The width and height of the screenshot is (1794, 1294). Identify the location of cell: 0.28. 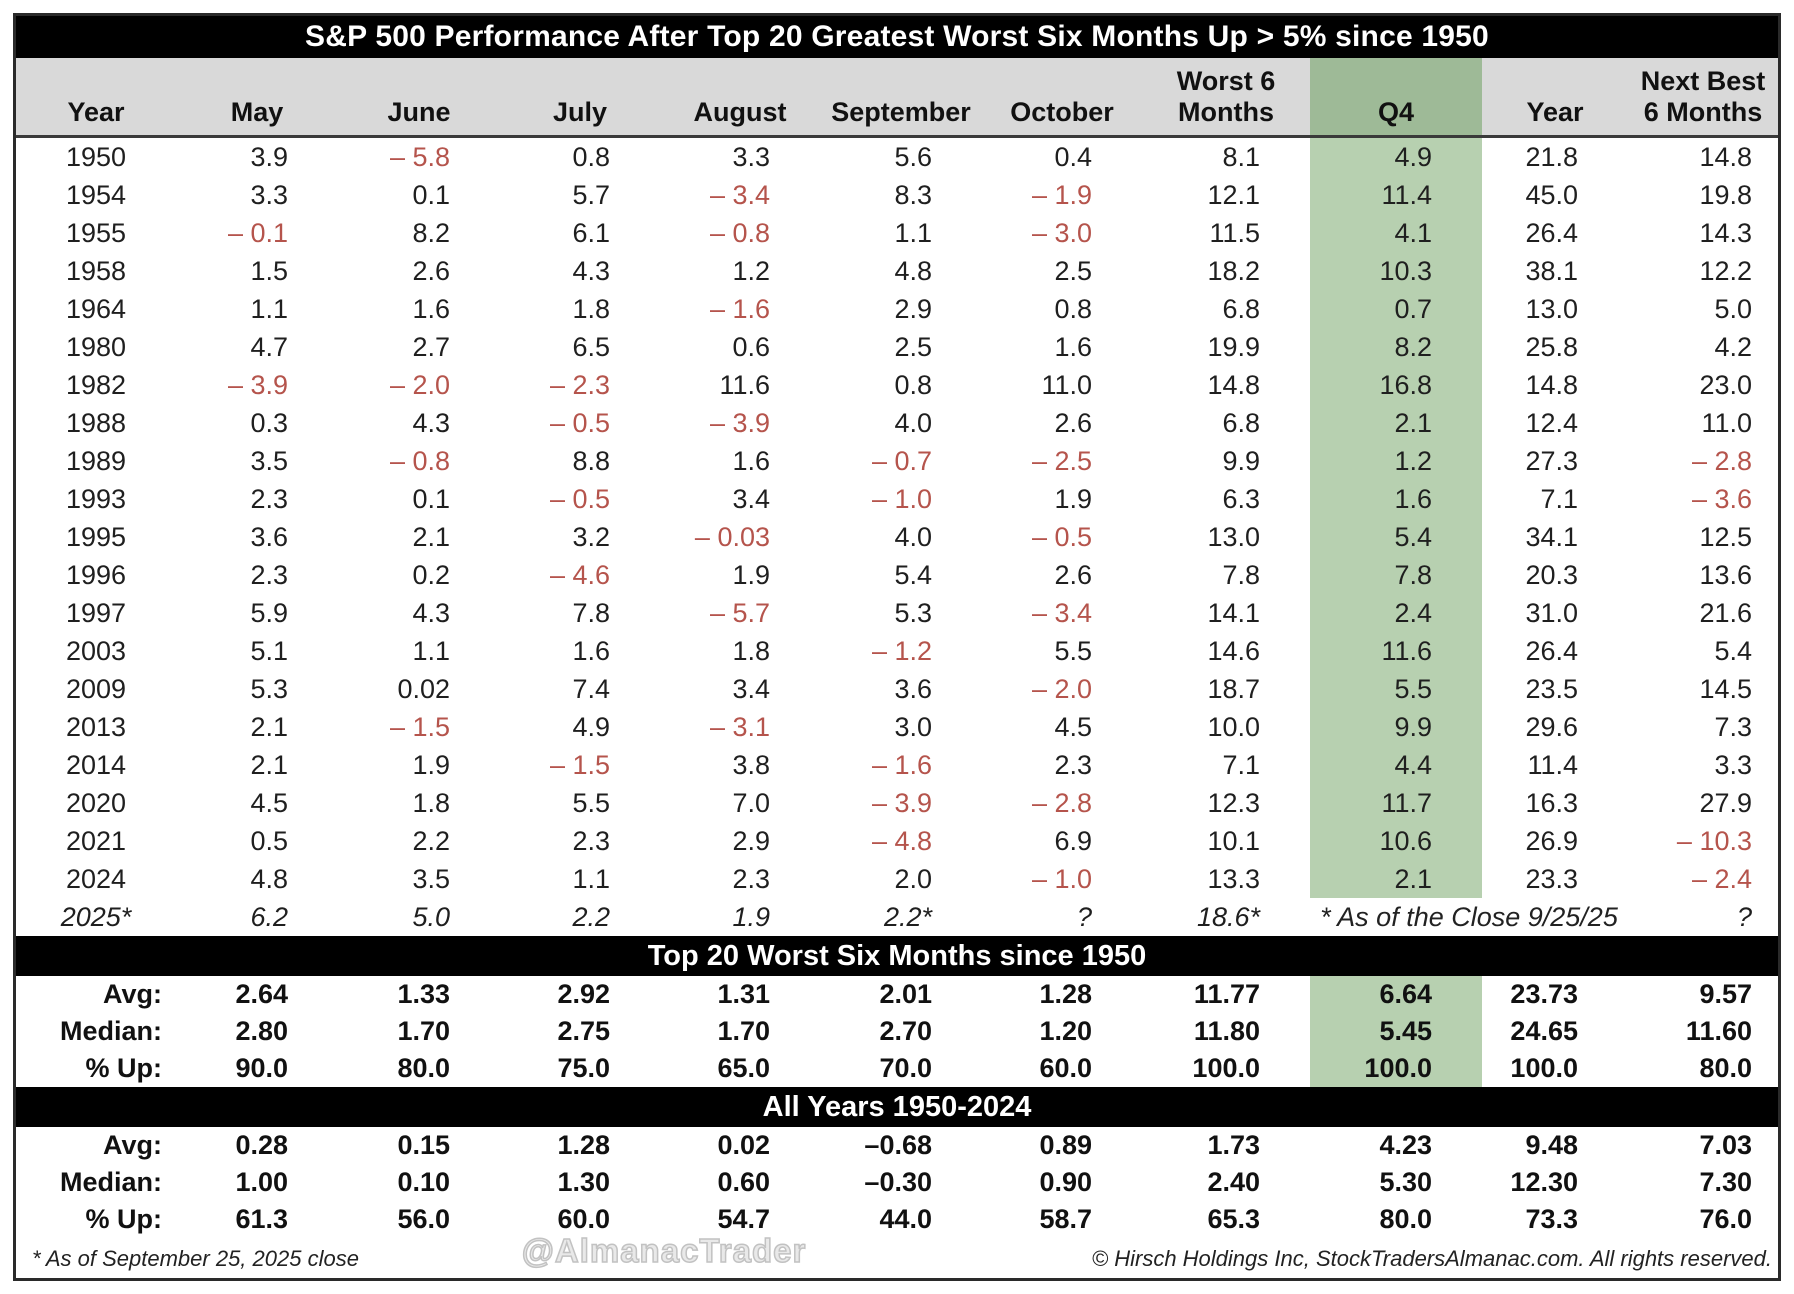
(261, 1145).